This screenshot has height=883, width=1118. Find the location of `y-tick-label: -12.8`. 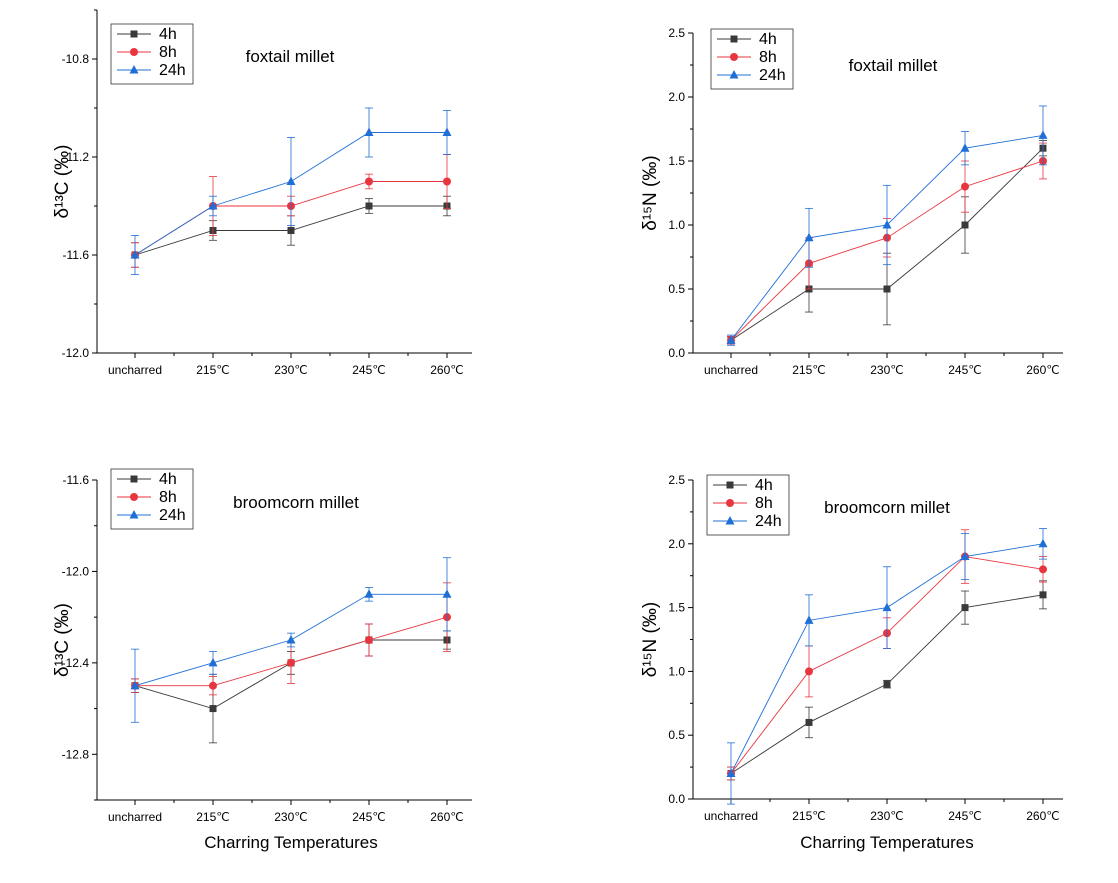

y-tick-label: -12.8 is located at coordinates (76, 754).